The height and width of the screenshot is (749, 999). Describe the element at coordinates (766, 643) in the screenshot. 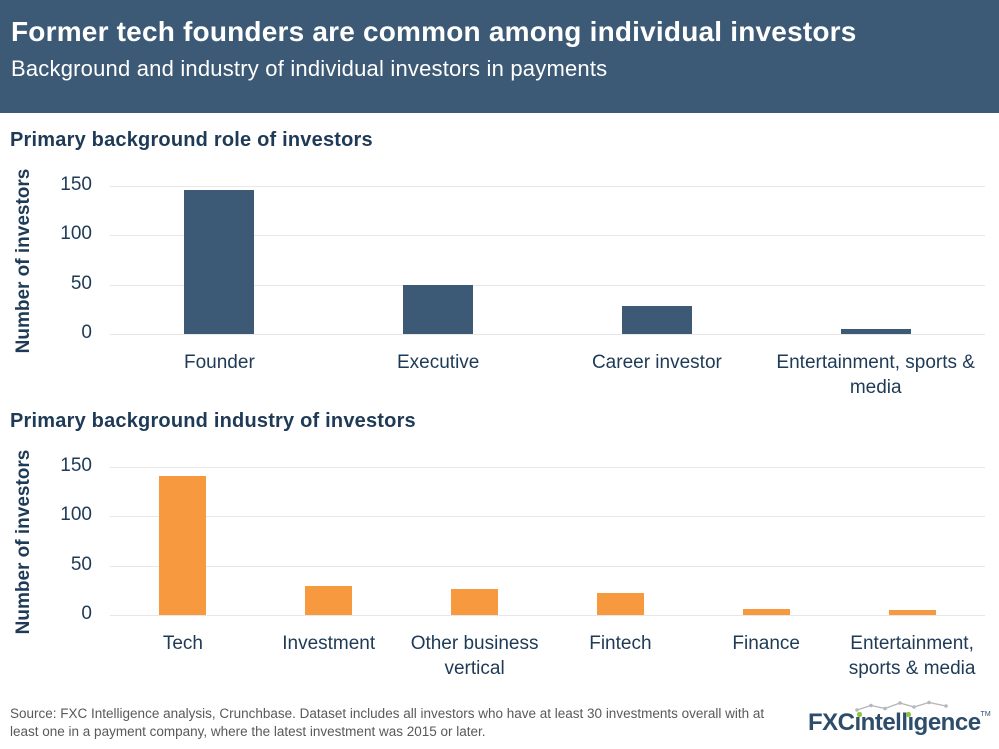

I see `category-label: Finance` at that location.